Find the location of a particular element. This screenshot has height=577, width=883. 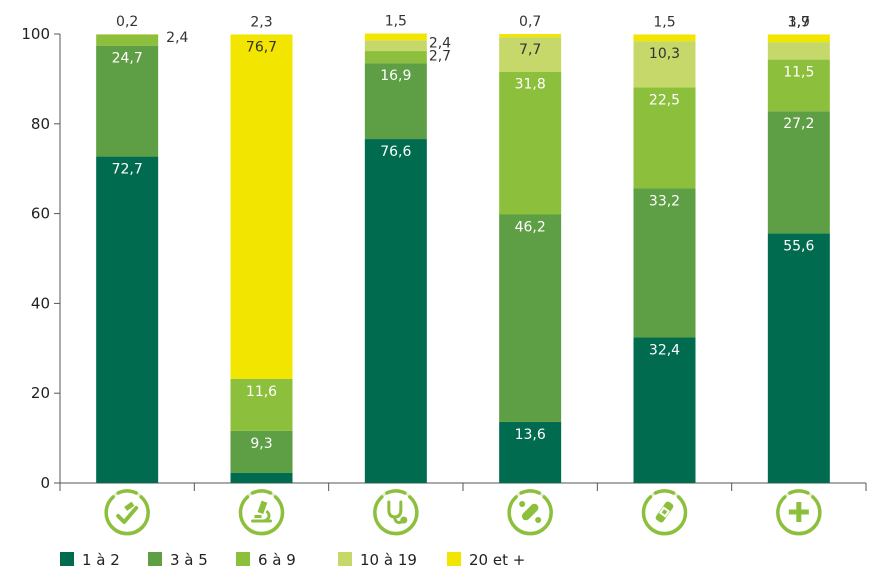

data-label: 33,2 is located at coordinates (664, 201).